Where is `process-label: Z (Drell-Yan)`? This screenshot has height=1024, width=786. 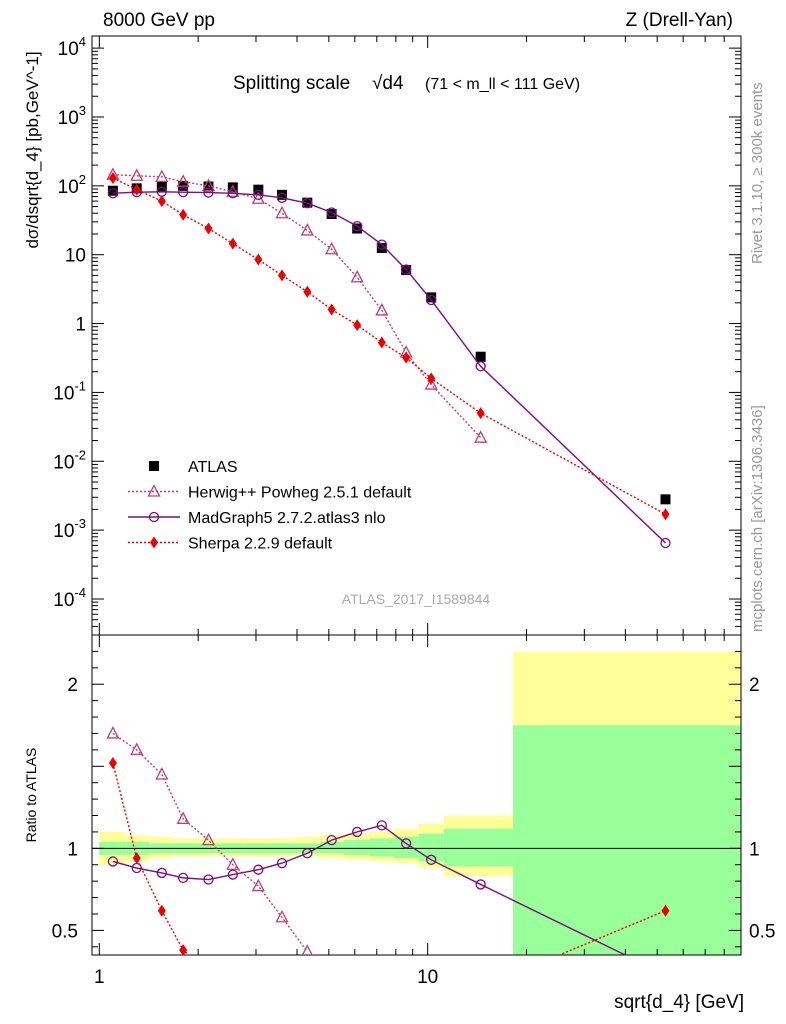
process-label: Z (Drell-Yan) is located at coordinates (679, 20).